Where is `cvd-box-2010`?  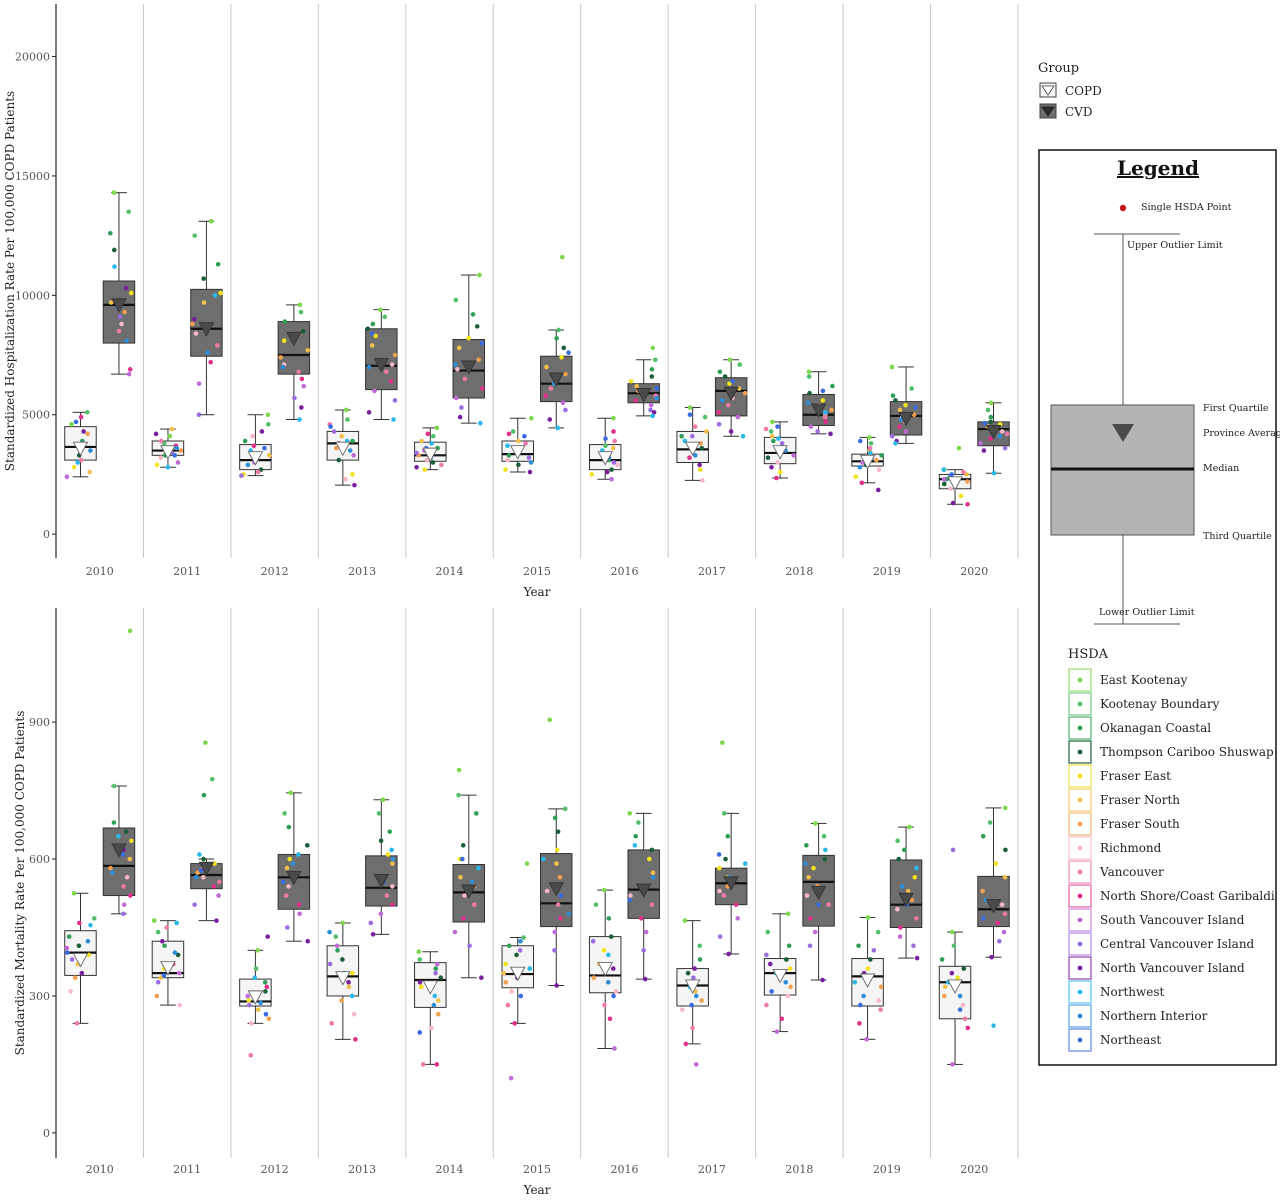 cvd-box-2010 is located at coordinates (119, 283).